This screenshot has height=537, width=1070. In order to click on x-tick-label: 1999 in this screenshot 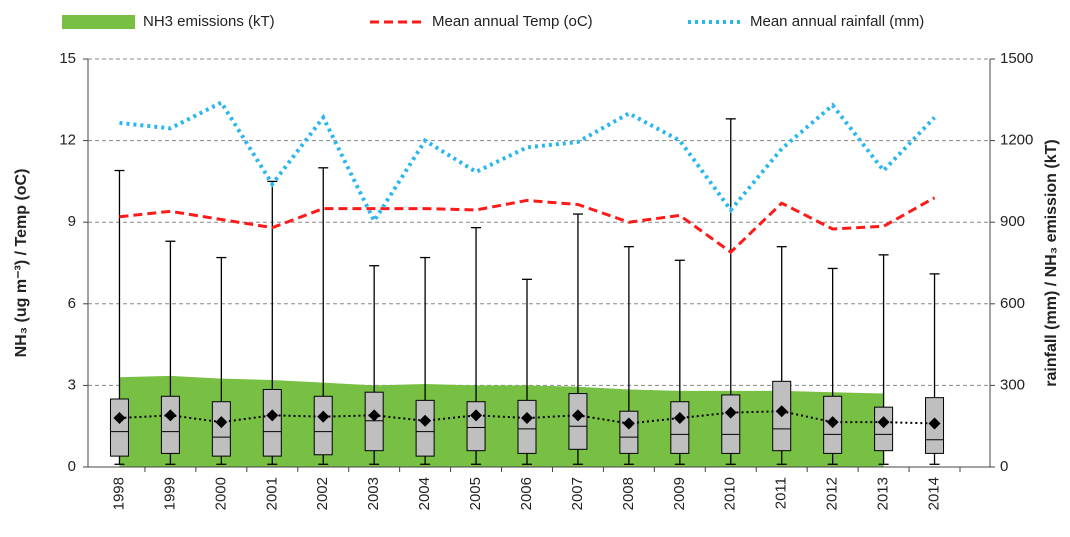, I will do `click(169, 493)`.